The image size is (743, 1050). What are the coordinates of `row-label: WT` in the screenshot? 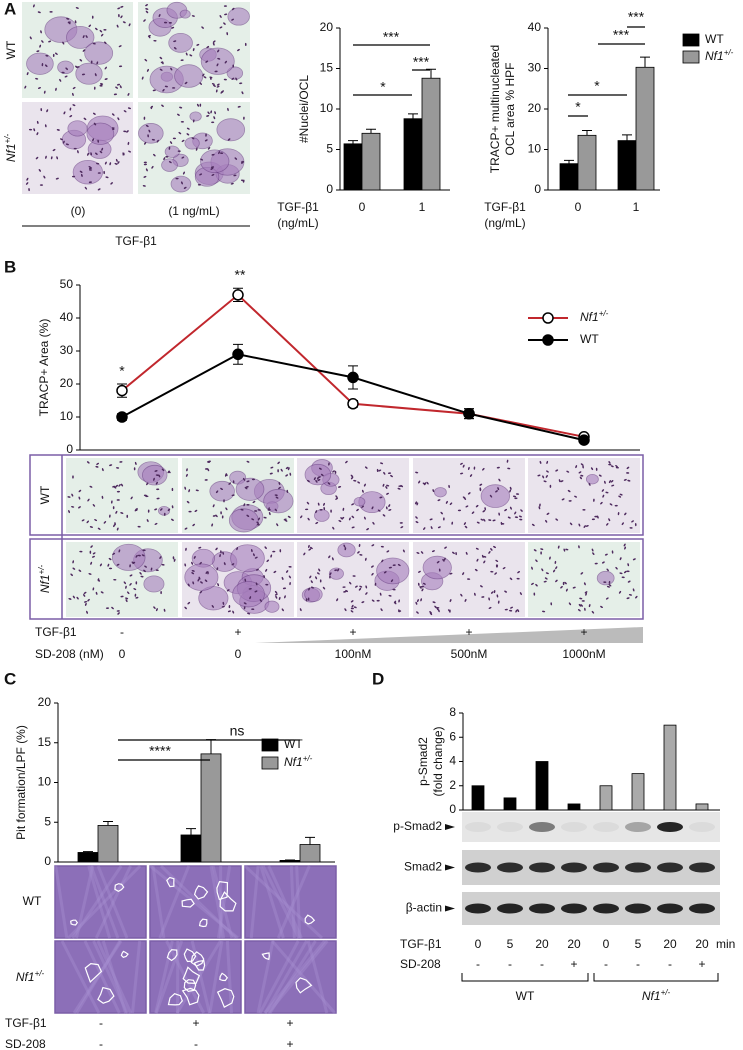 It's located at (45, 494).